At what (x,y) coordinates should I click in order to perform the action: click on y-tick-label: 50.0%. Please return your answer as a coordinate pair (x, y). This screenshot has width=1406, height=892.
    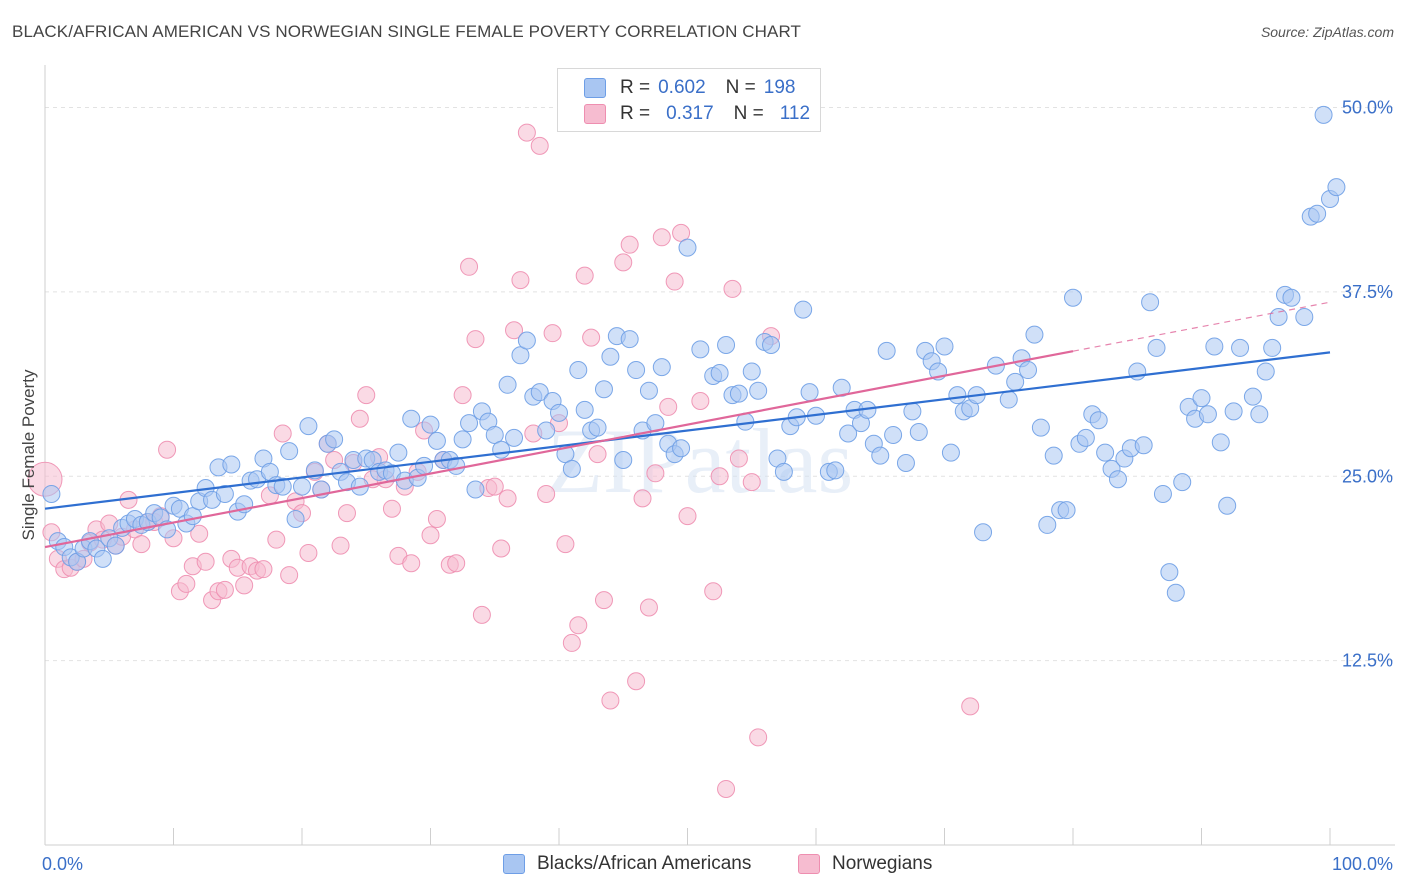
    Looking at the image, I should click on (1367, 108).